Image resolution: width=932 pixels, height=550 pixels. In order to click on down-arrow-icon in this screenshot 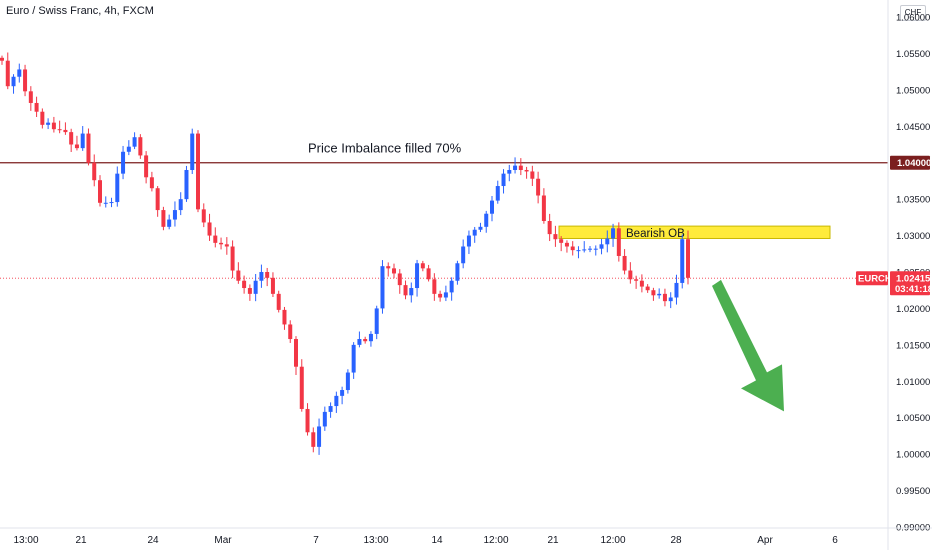, I will do `click(748, 345)`.